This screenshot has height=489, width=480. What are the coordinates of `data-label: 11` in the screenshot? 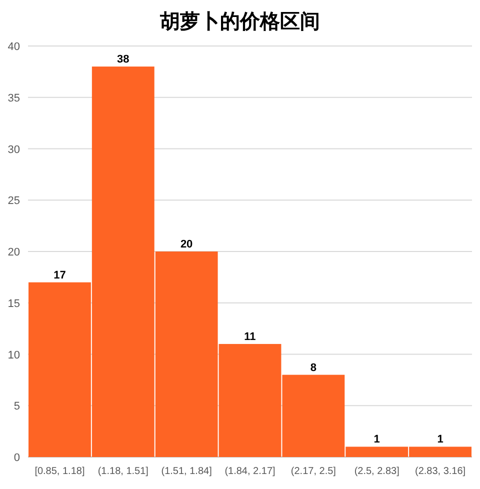 It's located at (250, 336).